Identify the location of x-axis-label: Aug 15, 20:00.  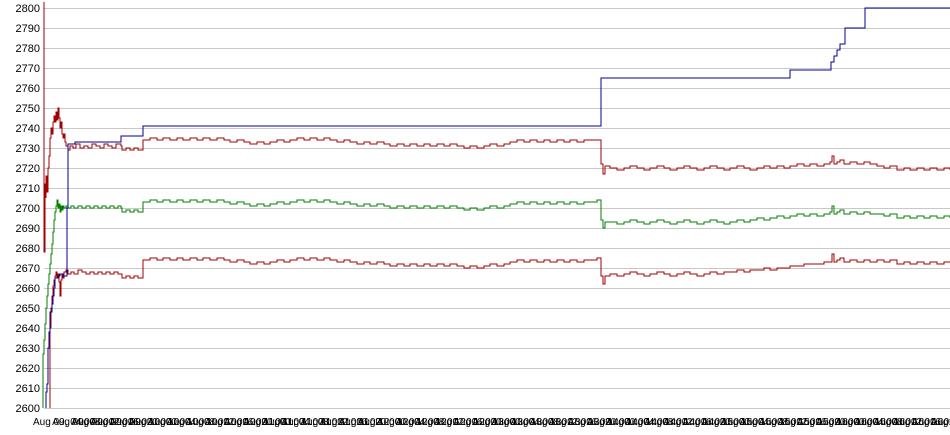
(828, 422).